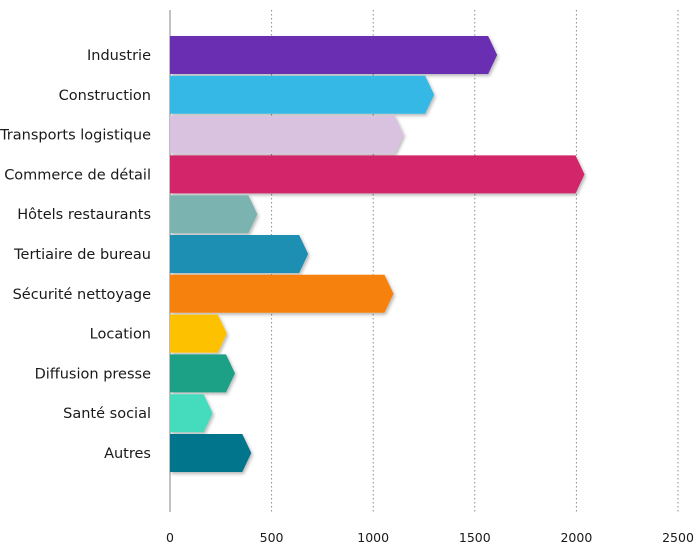 The width and height of the screenshot is (694, 549). Describe the element at coordinates (82, 295) in the screenshot. I see `category-label-6: Sécurité nettoyage` at that location.